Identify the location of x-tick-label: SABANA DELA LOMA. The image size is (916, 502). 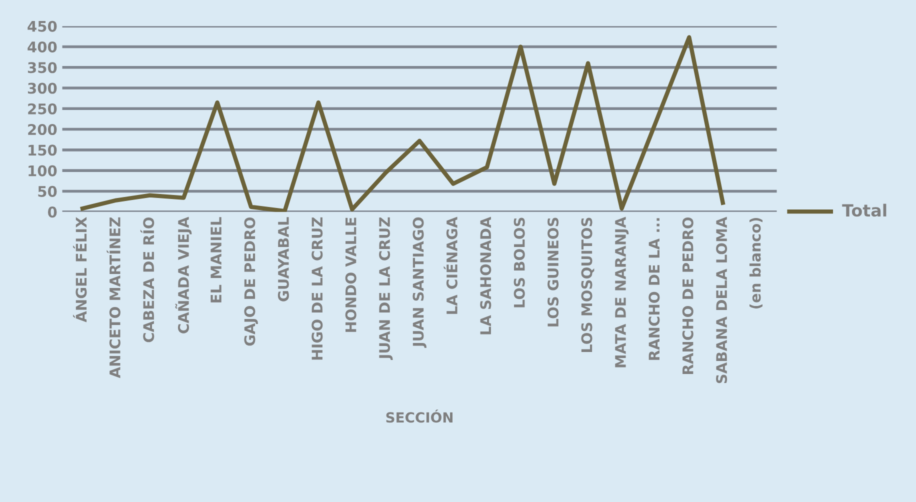
(722, 300).